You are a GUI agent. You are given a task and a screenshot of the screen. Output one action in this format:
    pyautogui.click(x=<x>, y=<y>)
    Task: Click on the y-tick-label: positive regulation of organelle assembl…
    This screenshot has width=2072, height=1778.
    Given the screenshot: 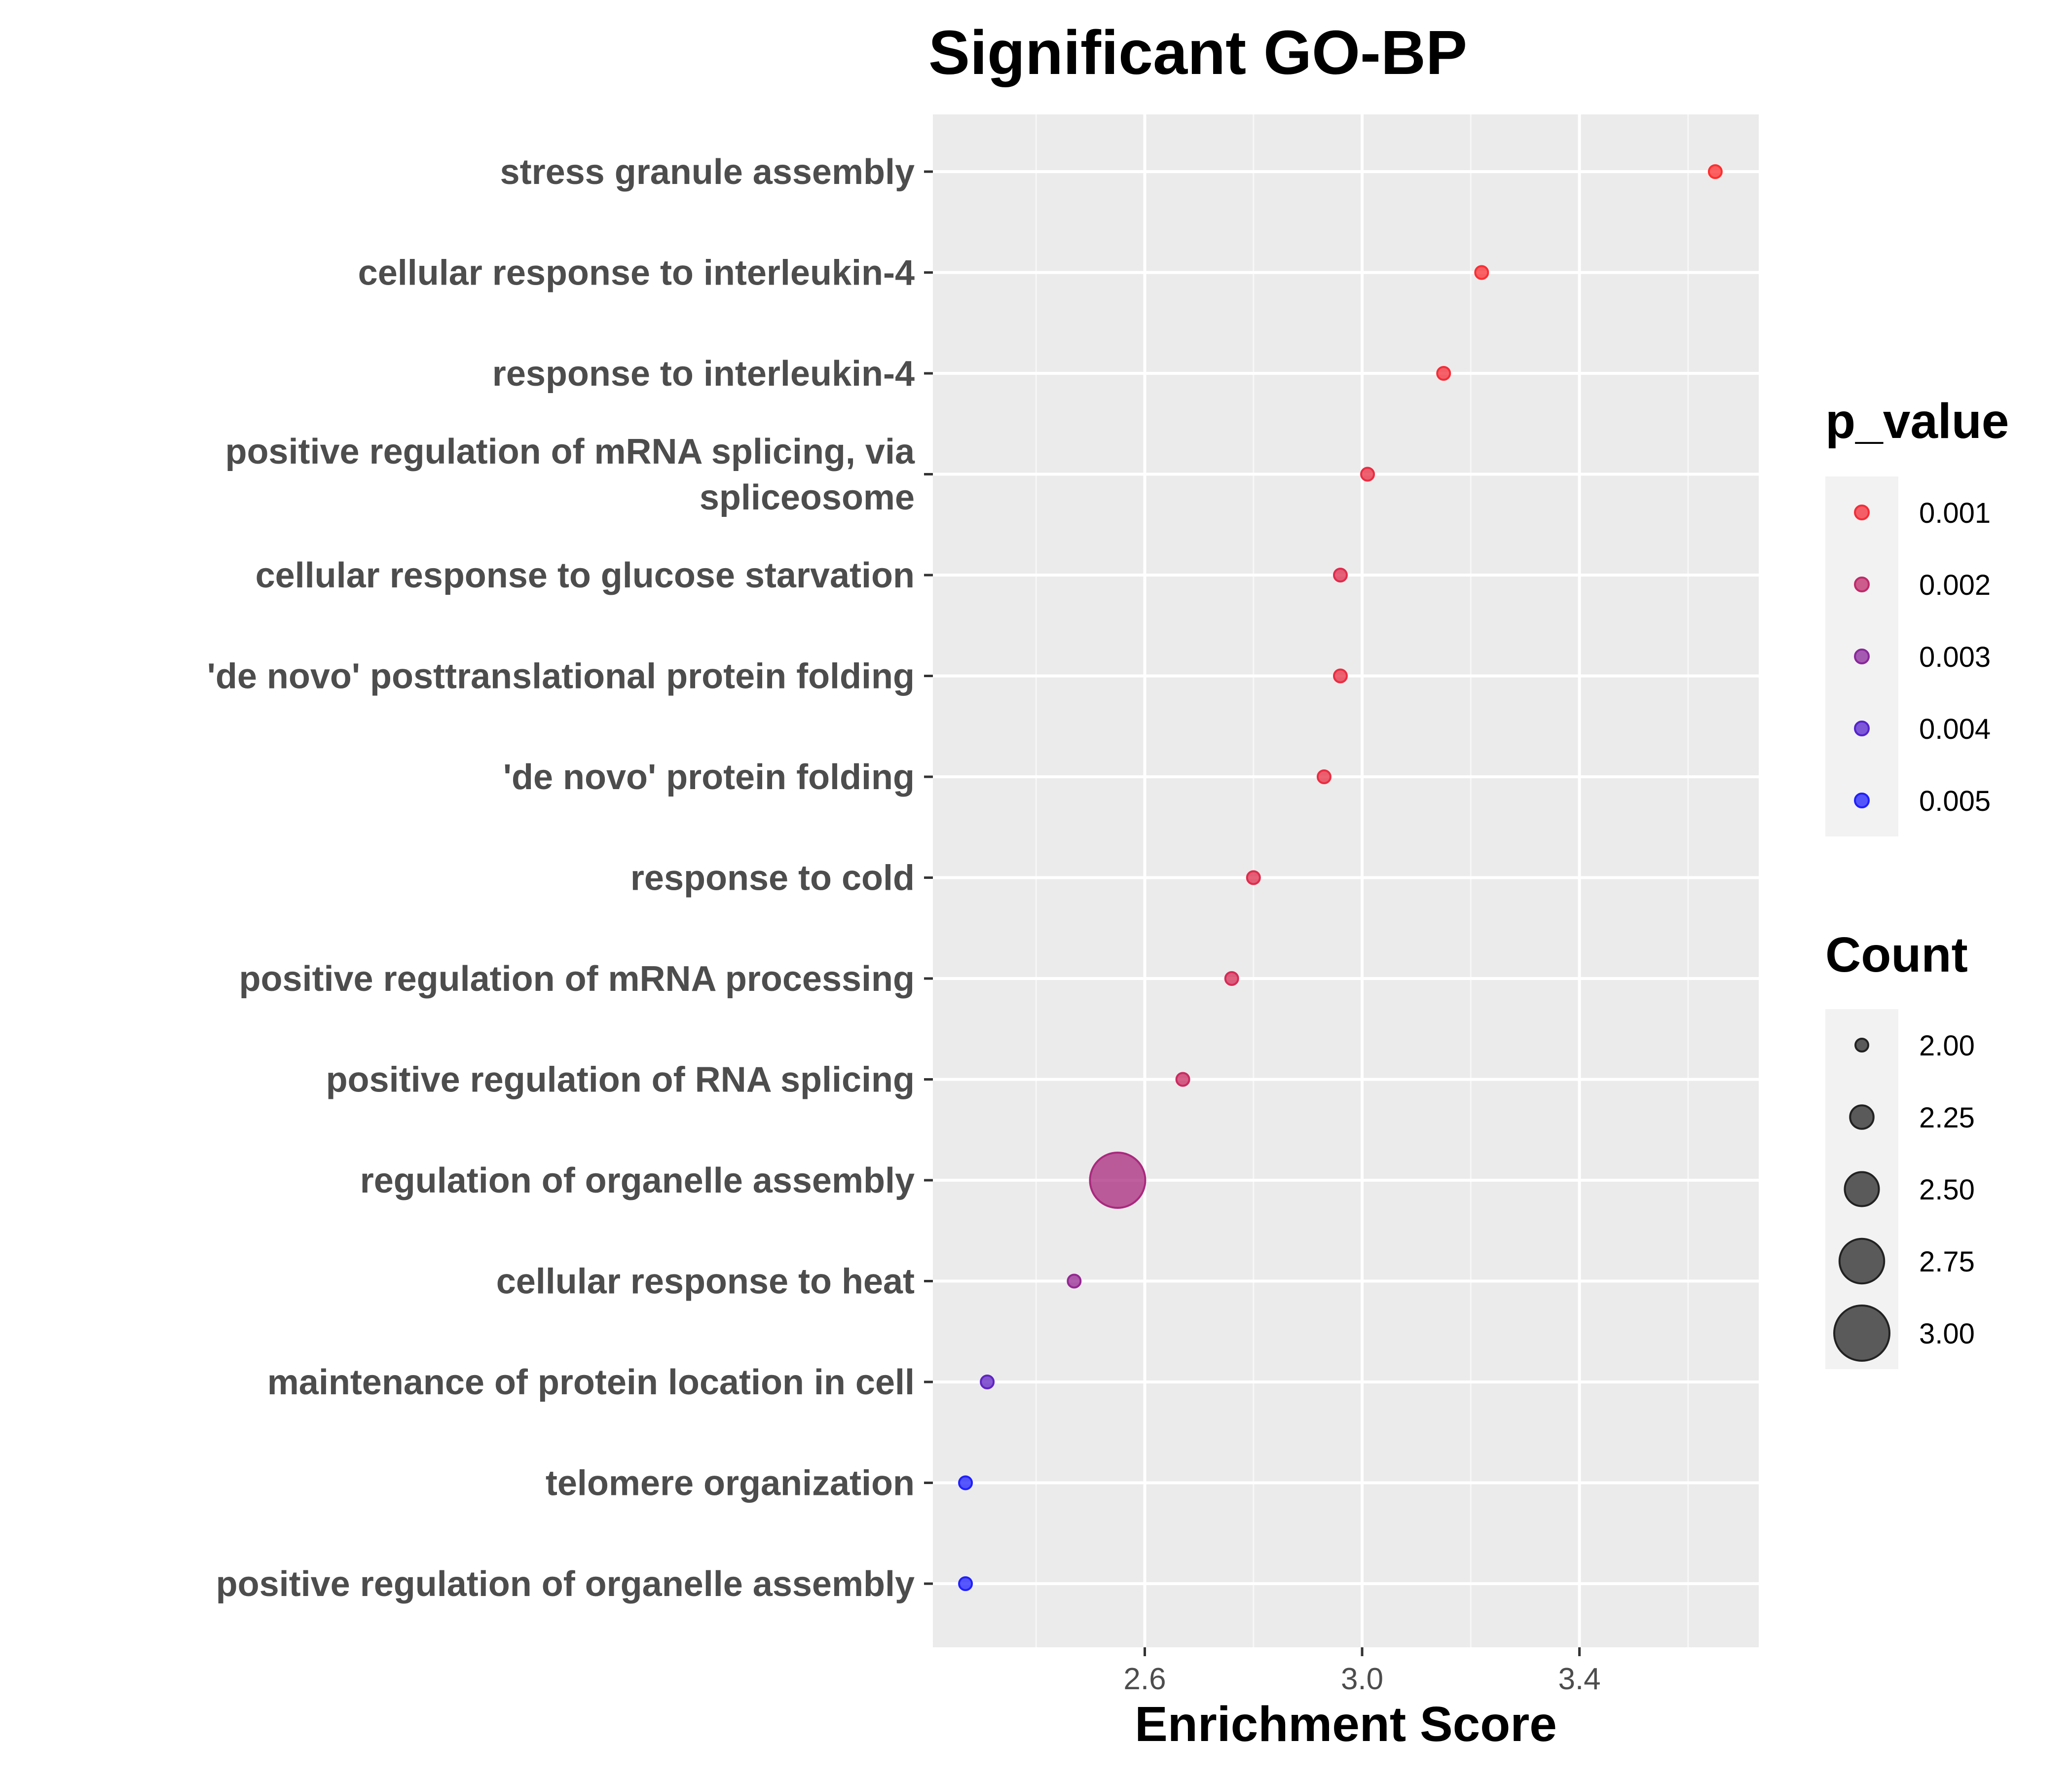 What is the action you would take?
    pyautogui.click(x=566, y=1584)
    